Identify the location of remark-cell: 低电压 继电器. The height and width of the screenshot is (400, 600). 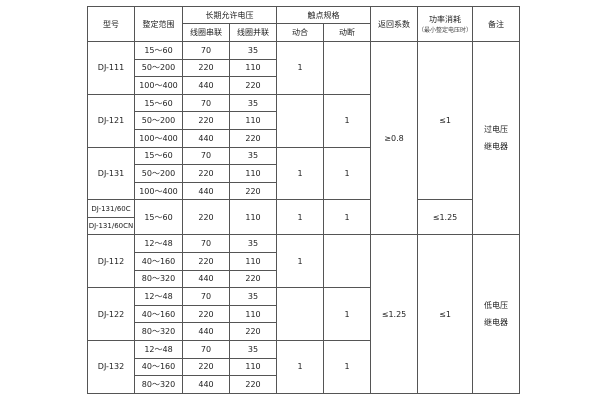
(496, 314).